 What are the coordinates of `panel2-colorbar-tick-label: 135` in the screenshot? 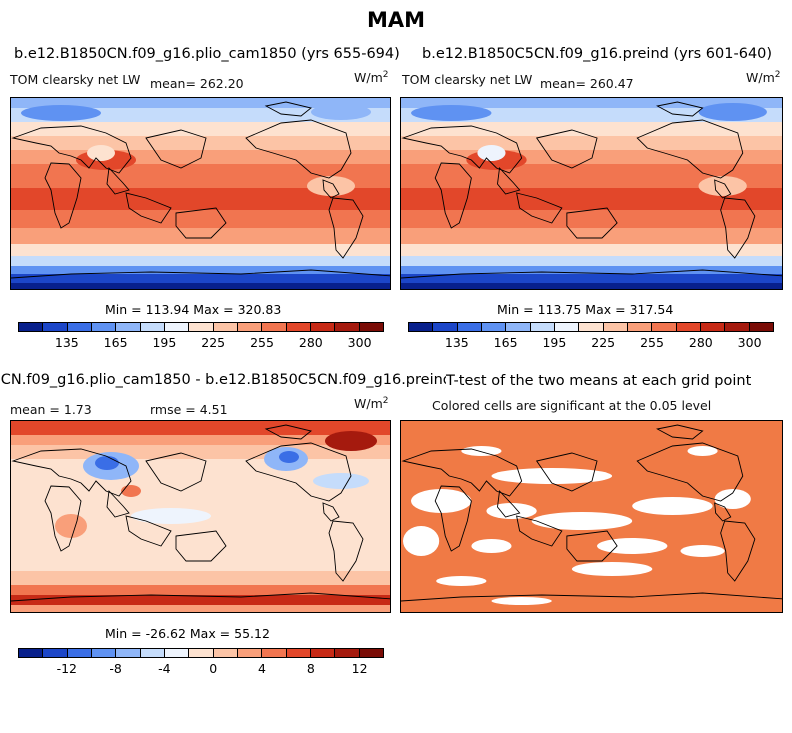 It's located at (456, 342).